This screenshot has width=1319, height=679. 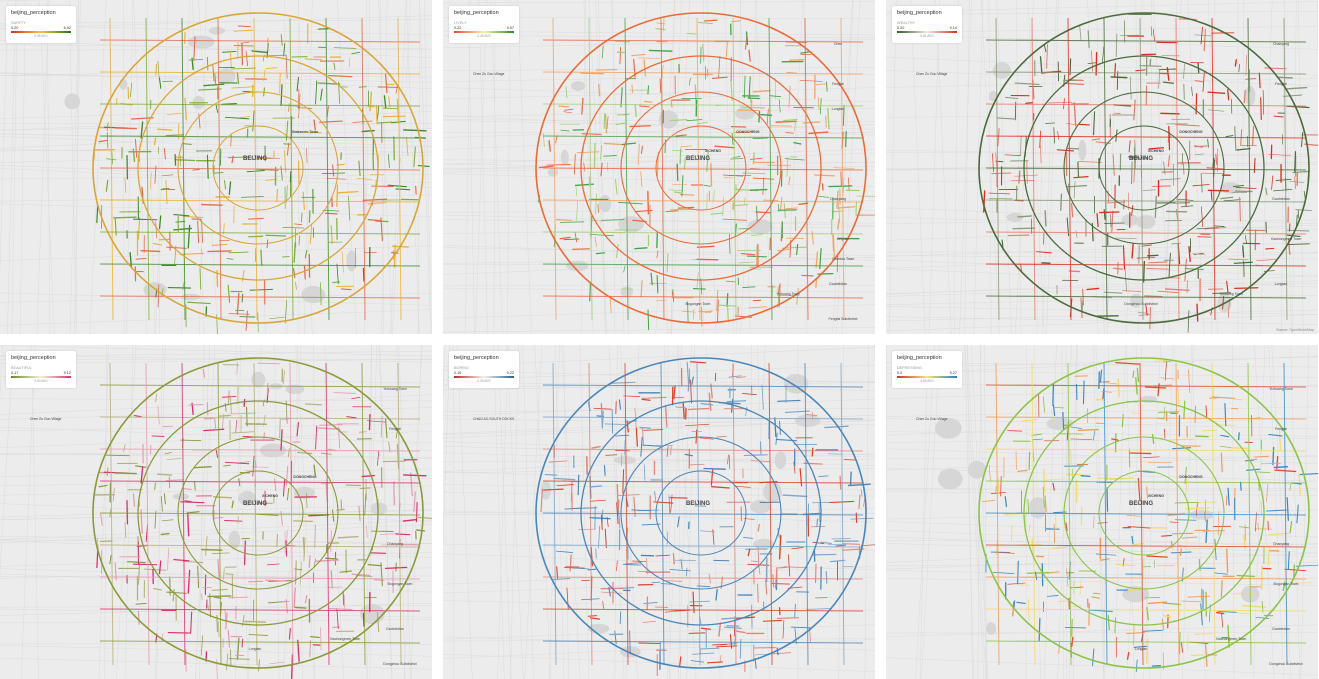 I want to click on place-label: CHAO AO SOUTH DOCKS, so click(x=494, y=419).